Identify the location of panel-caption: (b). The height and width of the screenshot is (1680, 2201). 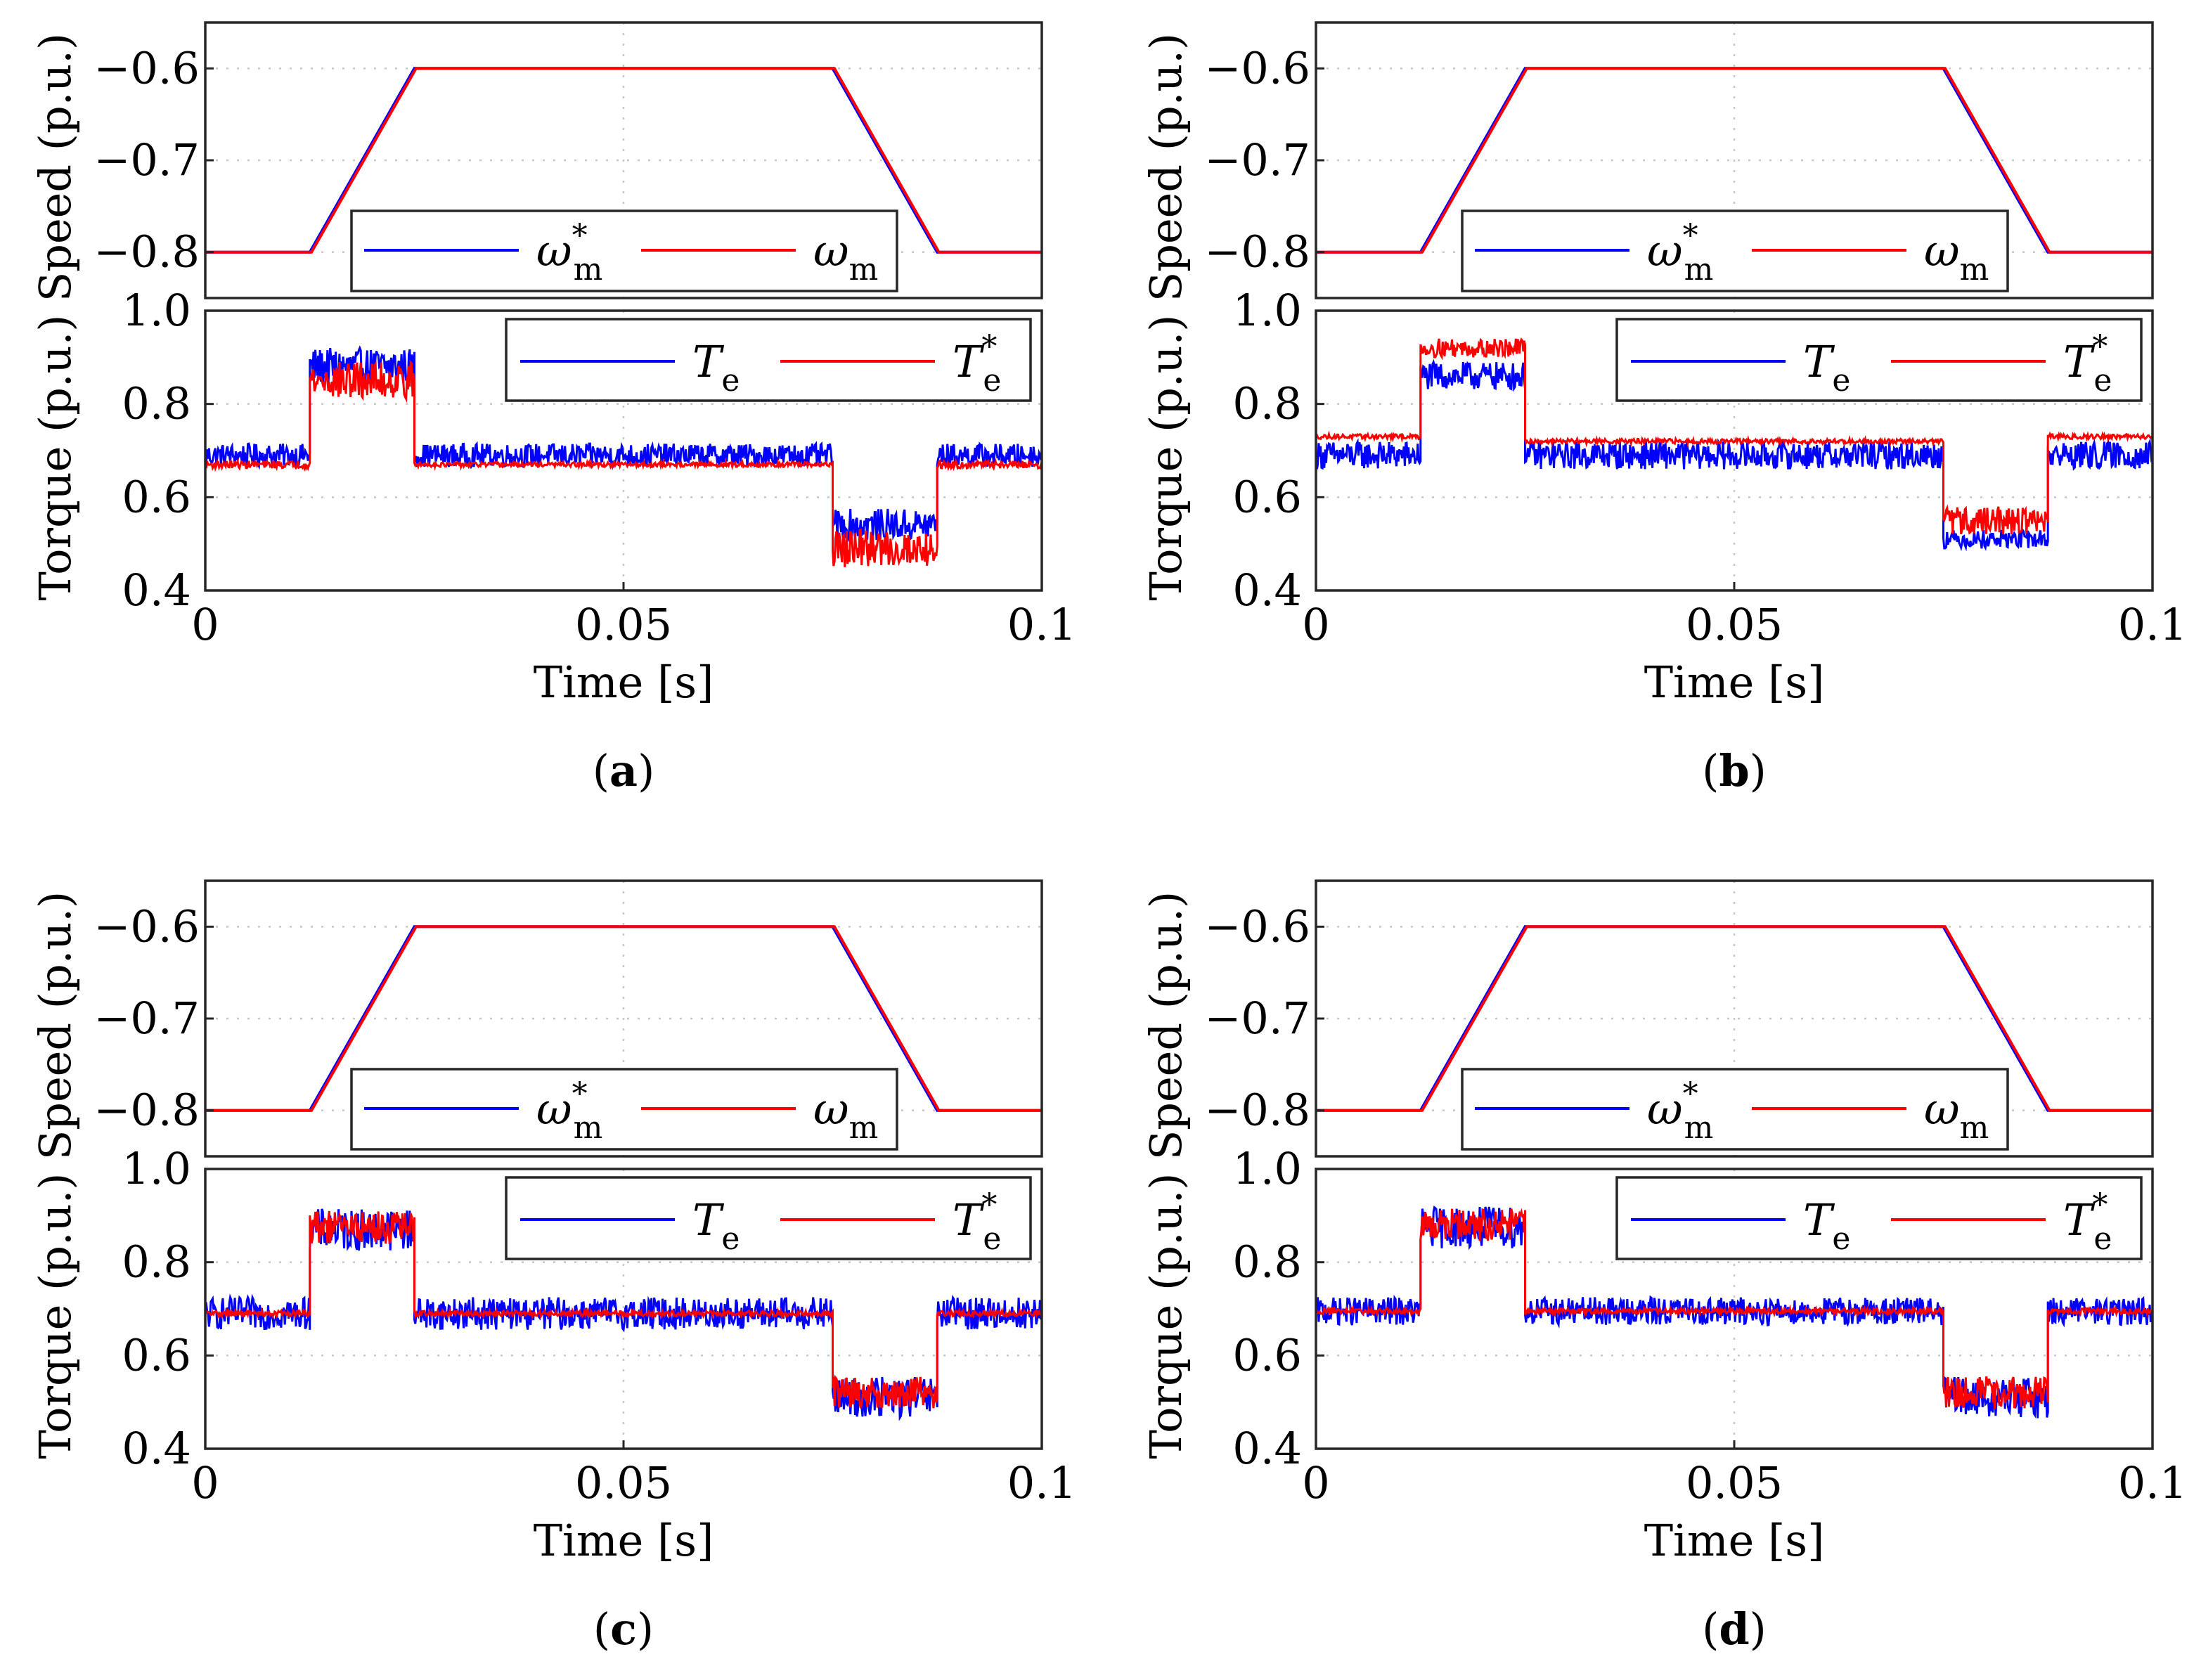
(1734, 770).